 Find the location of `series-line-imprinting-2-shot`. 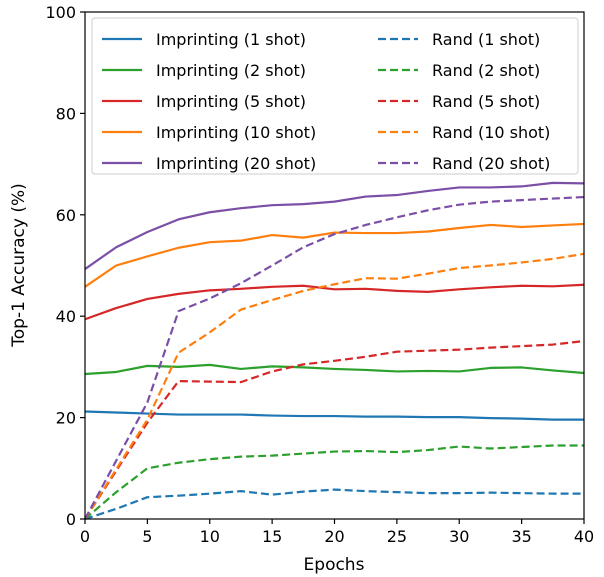

series-line-imprinting-2-shot is located at coordinates (334, 369).